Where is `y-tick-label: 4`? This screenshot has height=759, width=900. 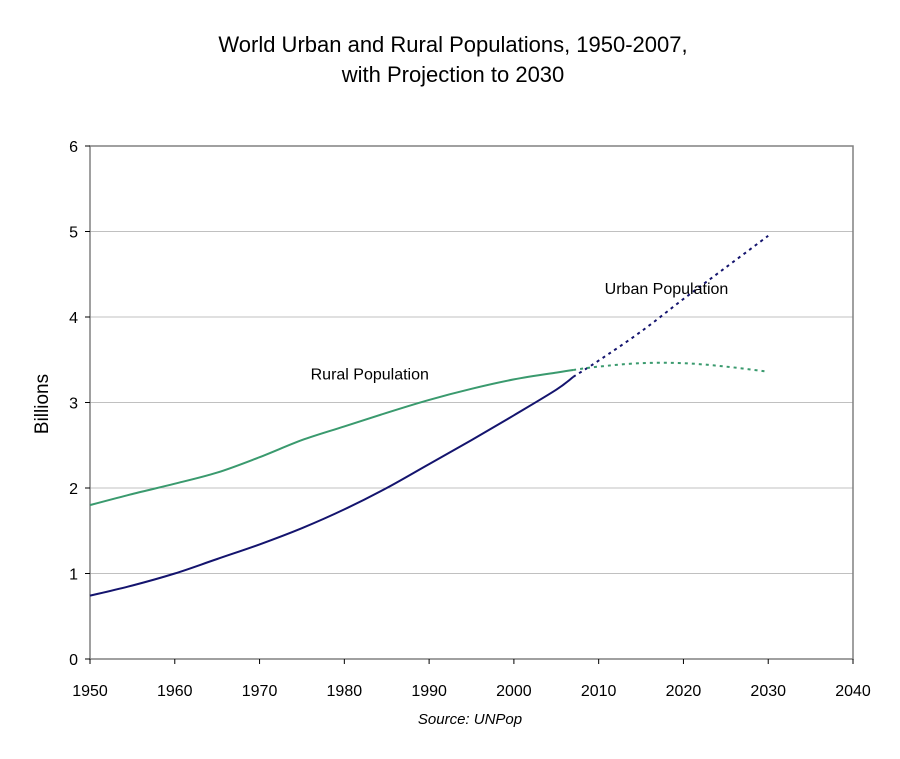
y-tick-label: 4 is located at coordinates (73, 318).